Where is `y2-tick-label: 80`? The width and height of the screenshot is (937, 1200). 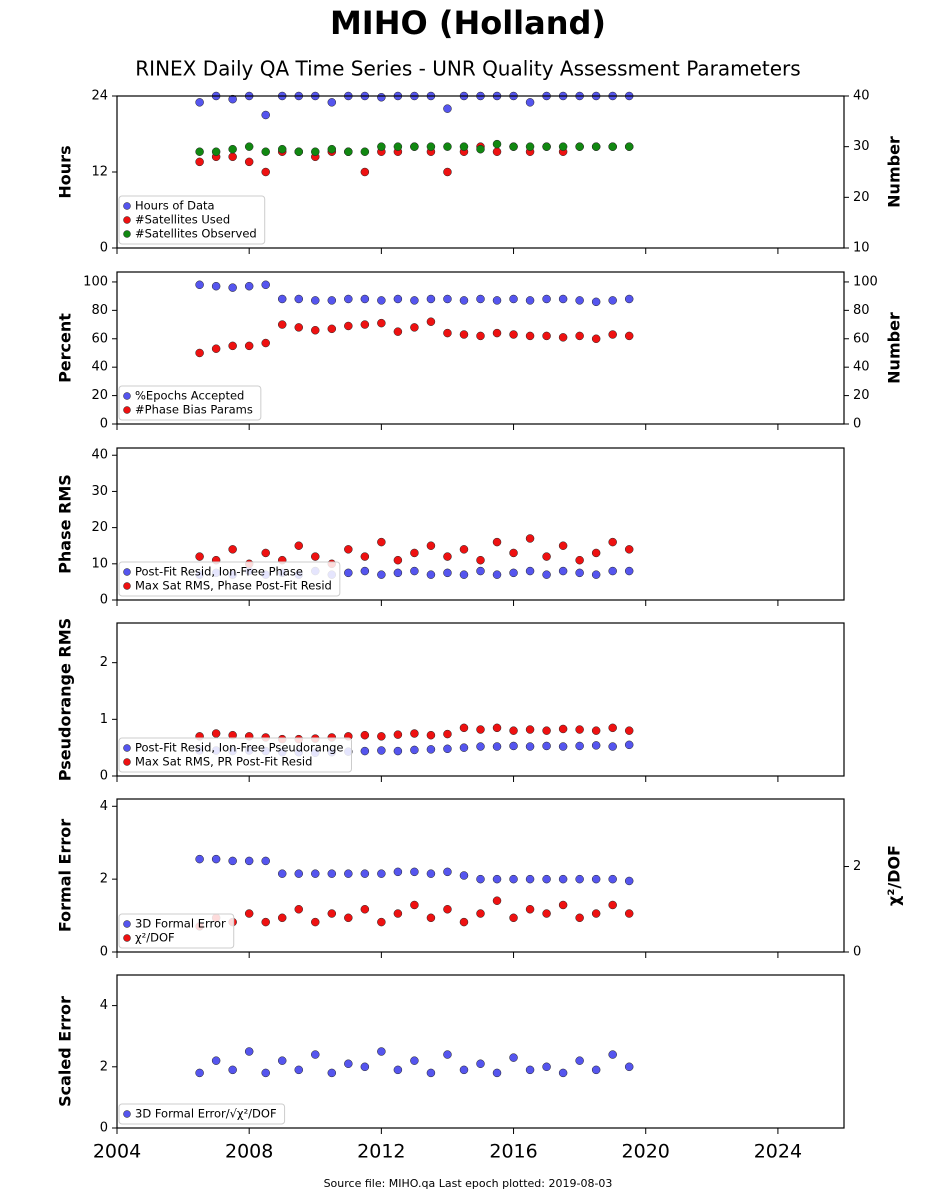
y2-tick-label: 80 is located at coordinates (861, 310).